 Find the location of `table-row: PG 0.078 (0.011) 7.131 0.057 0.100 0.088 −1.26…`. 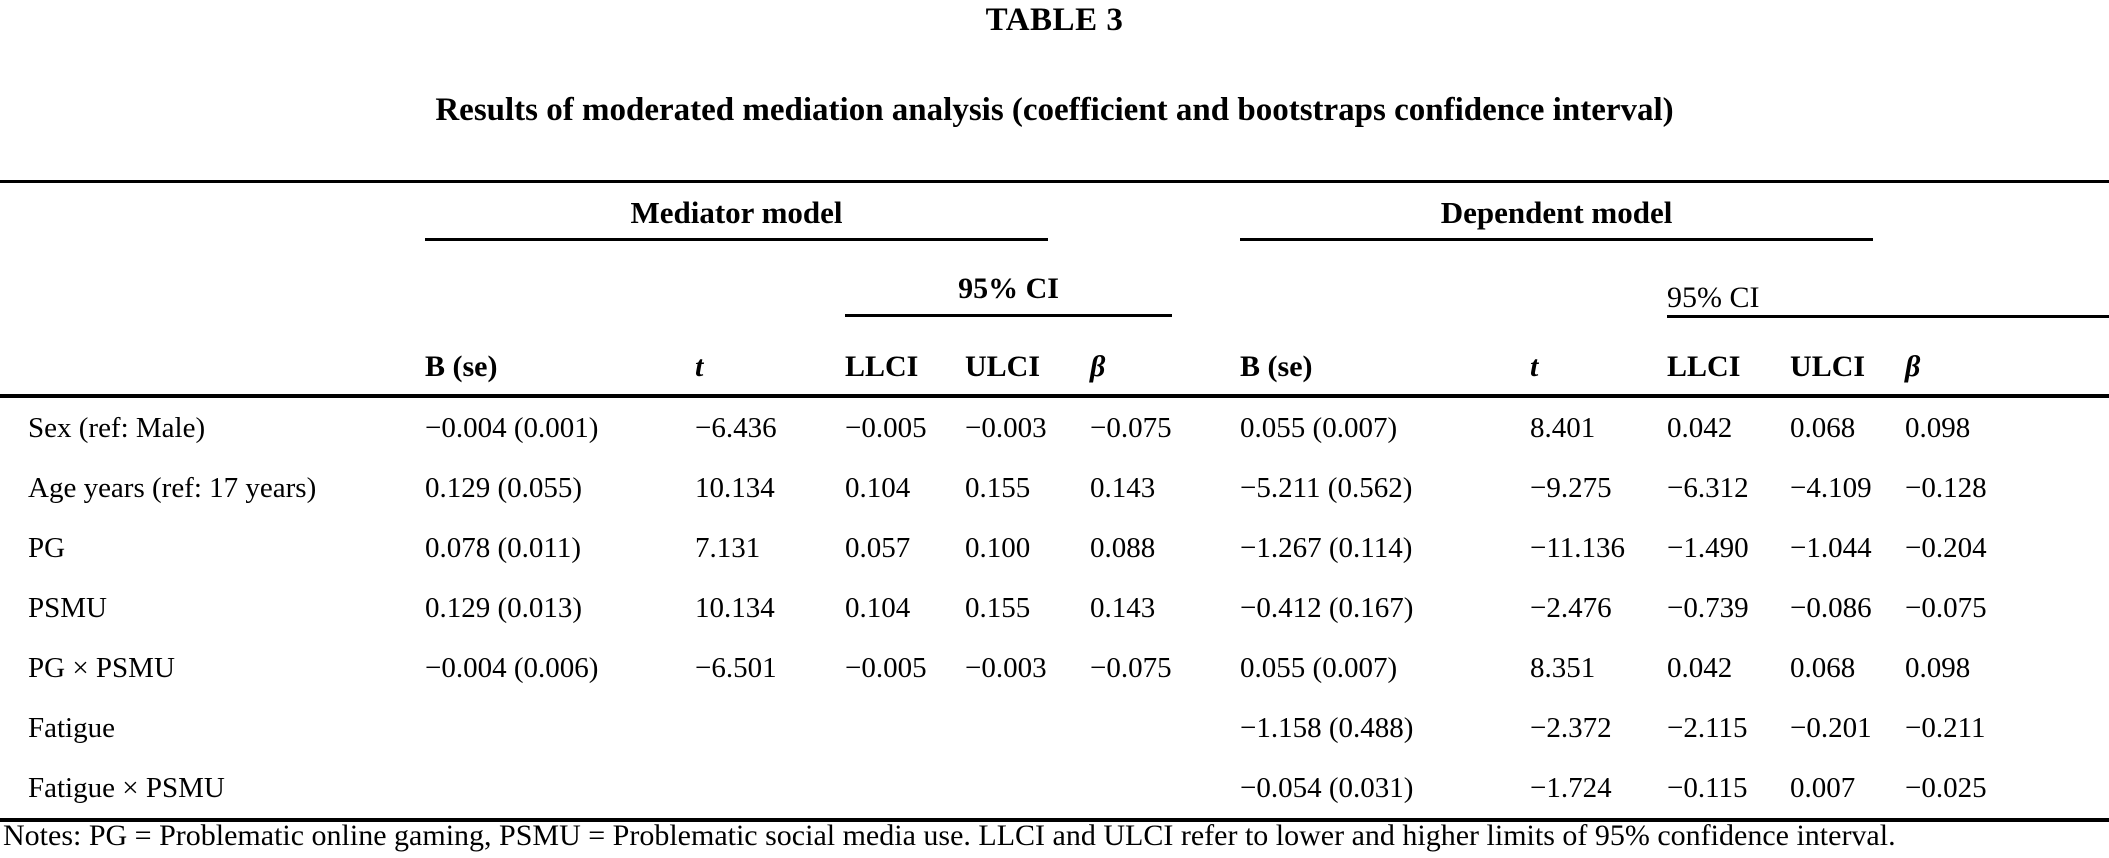

table-row: PG 0.078 (0.011) 7.131 0.057 0.100 0.088 −1.26… is located at coordinates (1054, 548).